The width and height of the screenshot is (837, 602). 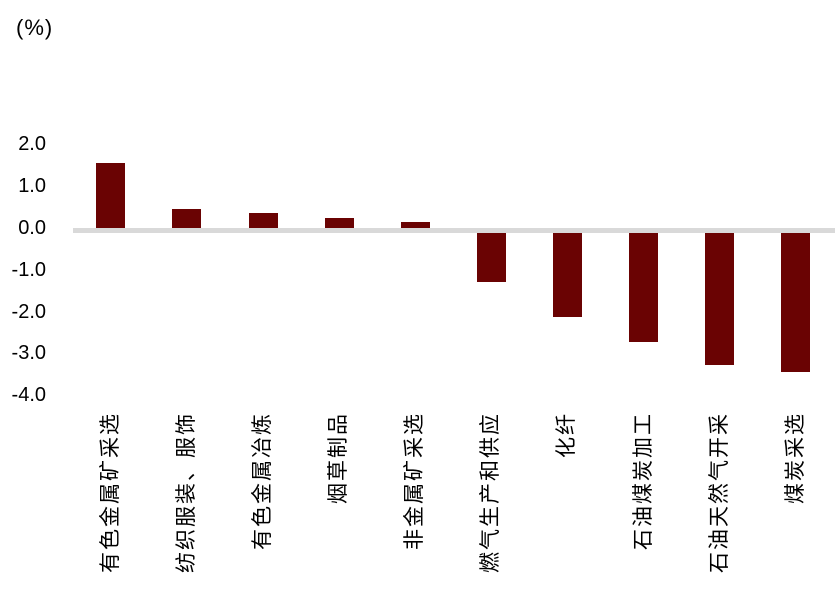 What do you see at coordinates (32, 144) in the screenshot?
I see `y-axis-tick-label: 2.0` at bounding box center [32, 144].